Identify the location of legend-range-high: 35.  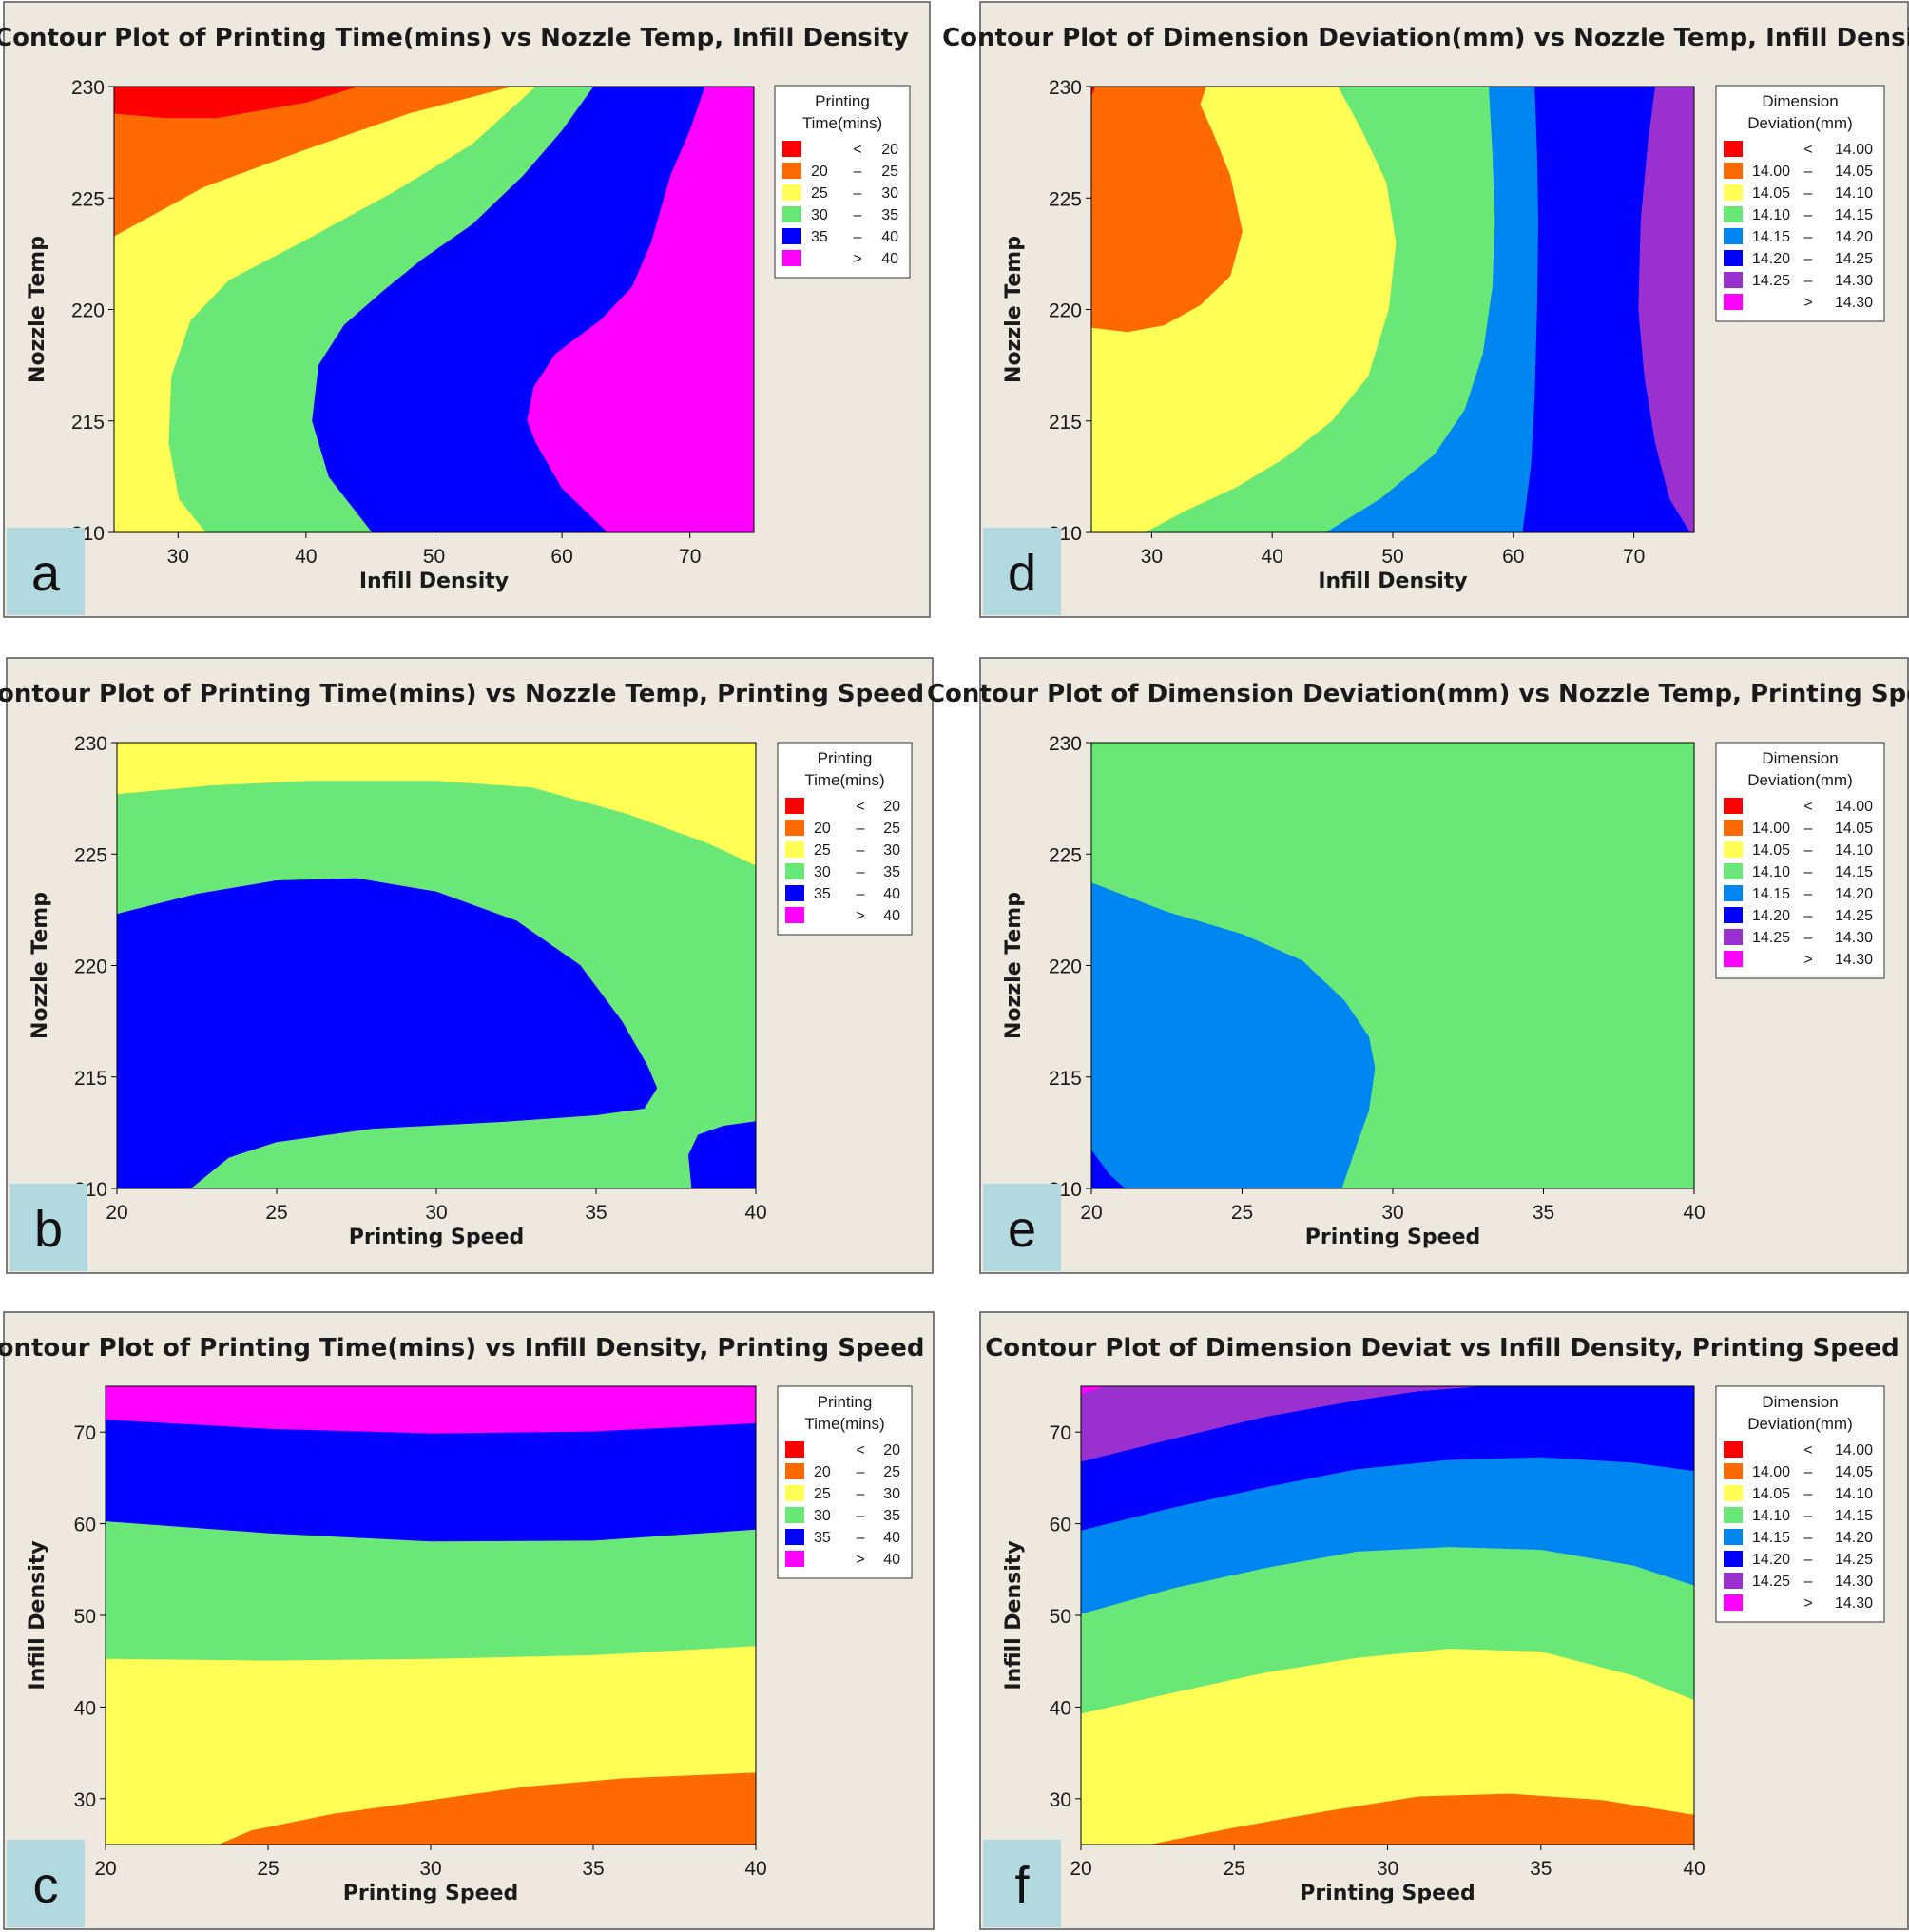
(891, 872).